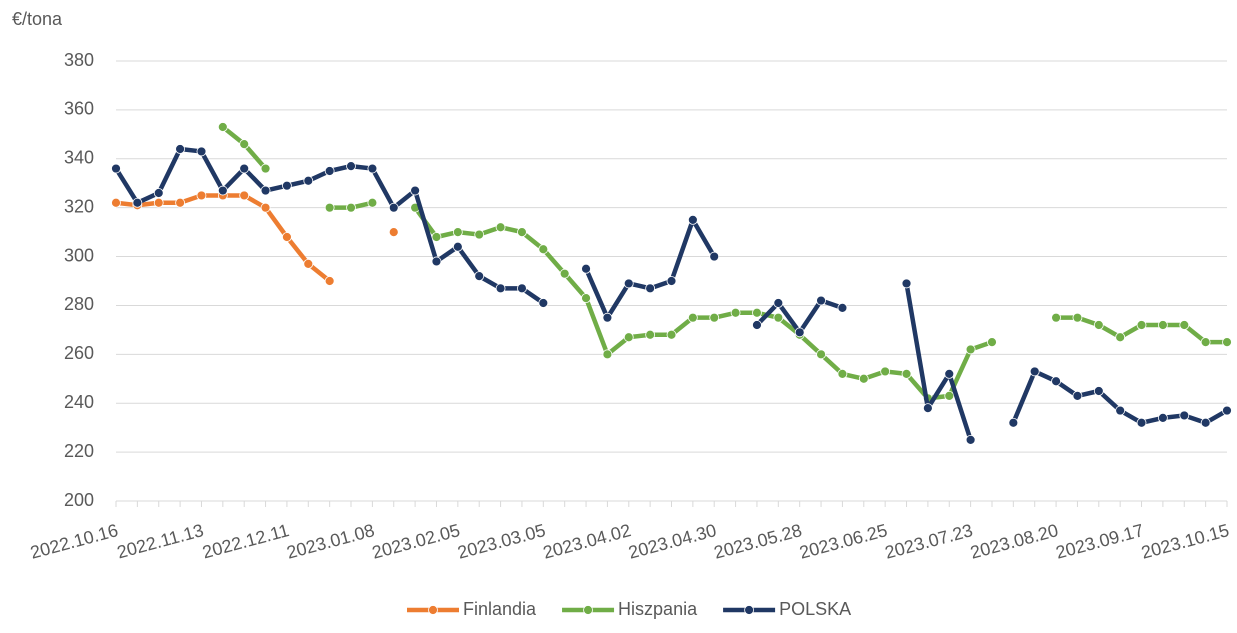 The image size is (1237, 633). What do you see at coordinates (79, 206) in the screenshot?
I see `y-tick-label: 320` at bounding box center [79, 206].